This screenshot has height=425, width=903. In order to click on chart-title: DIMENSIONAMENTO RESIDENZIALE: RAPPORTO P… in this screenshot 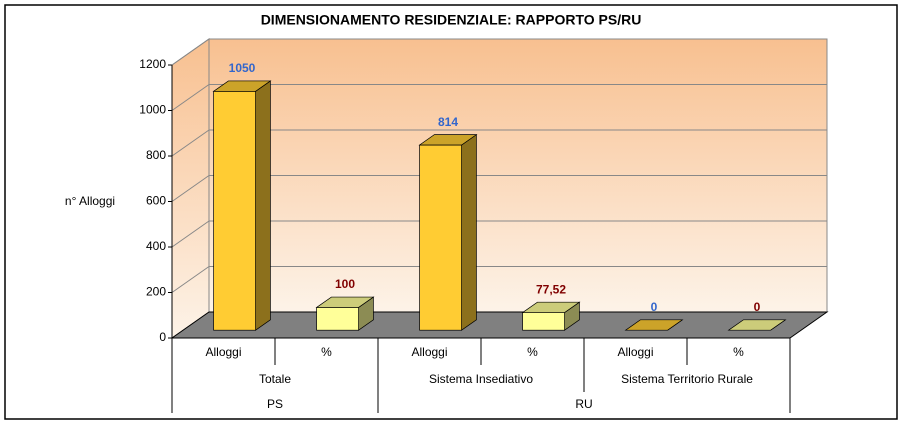, I will do `click(451, 20)`.